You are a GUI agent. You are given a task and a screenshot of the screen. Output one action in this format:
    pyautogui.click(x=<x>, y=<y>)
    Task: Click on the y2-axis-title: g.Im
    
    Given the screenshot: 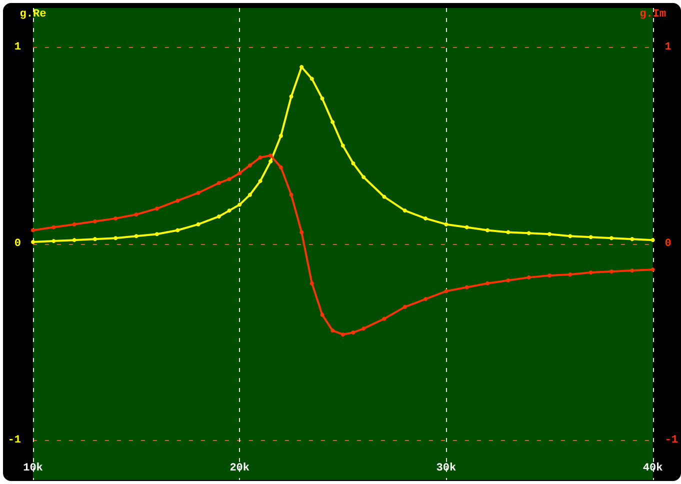 What is the action you would take?
    pyautogui.click(x=653, y=14)
    